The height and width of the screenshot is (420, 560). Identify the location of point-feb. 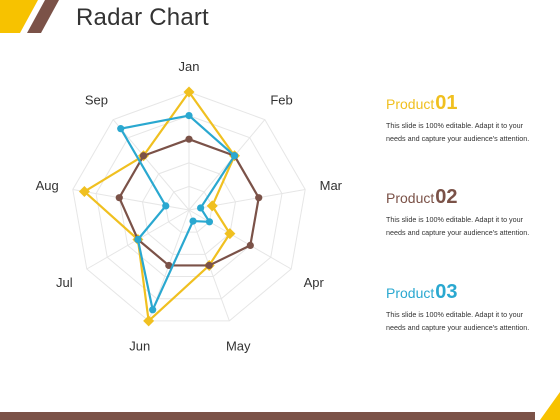
(234, 156).